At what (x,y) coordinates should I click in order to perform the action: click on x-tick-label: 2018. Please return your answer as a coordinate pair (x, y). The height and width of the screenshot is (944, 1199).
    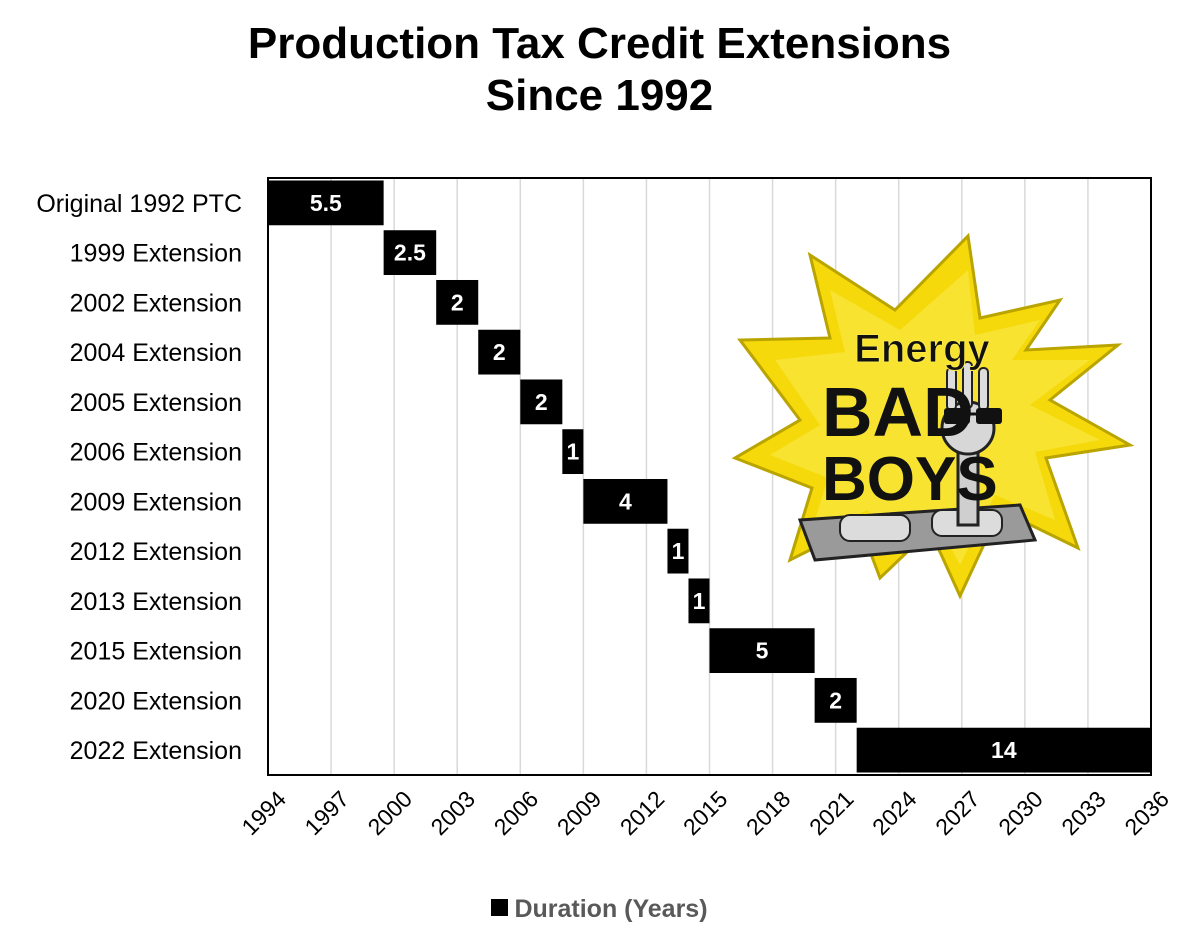
    Looking at the image, I should click on (768, 813).